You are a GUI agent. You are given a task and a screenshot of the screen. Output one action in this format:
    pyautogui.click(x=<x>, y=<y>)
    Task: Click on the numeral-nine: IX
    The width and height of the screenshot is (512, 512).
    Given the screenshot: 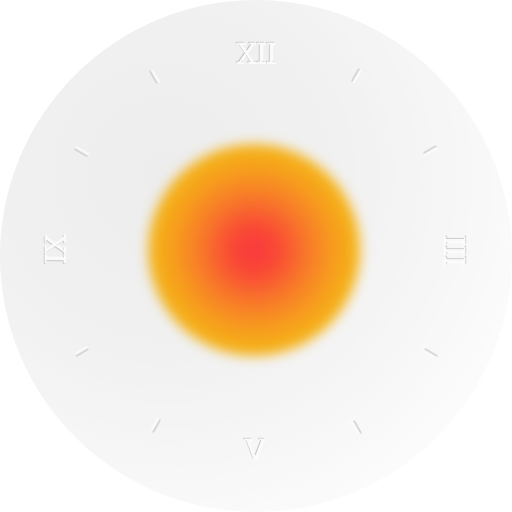 What is the action you would take?
    pyautogui.click(x=55, y=250)
    